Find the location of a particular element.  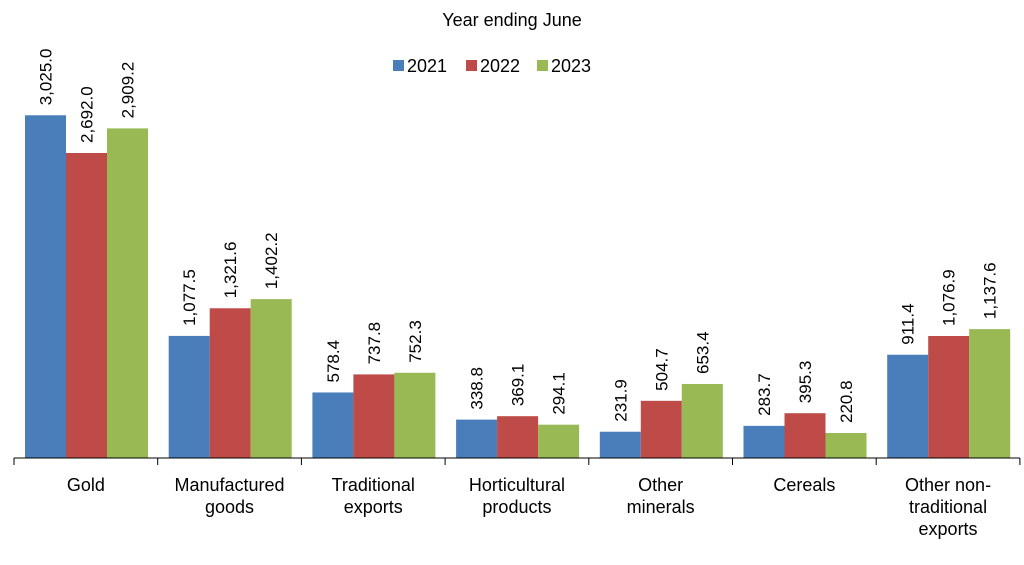

category-label: Gold is located at coordinates (86, 485).